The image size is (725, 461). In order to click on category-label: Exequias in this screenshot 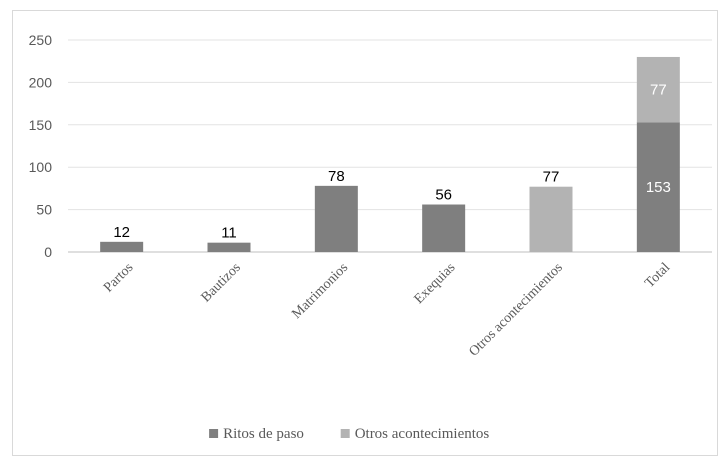, I will do `click(435, 283)`.